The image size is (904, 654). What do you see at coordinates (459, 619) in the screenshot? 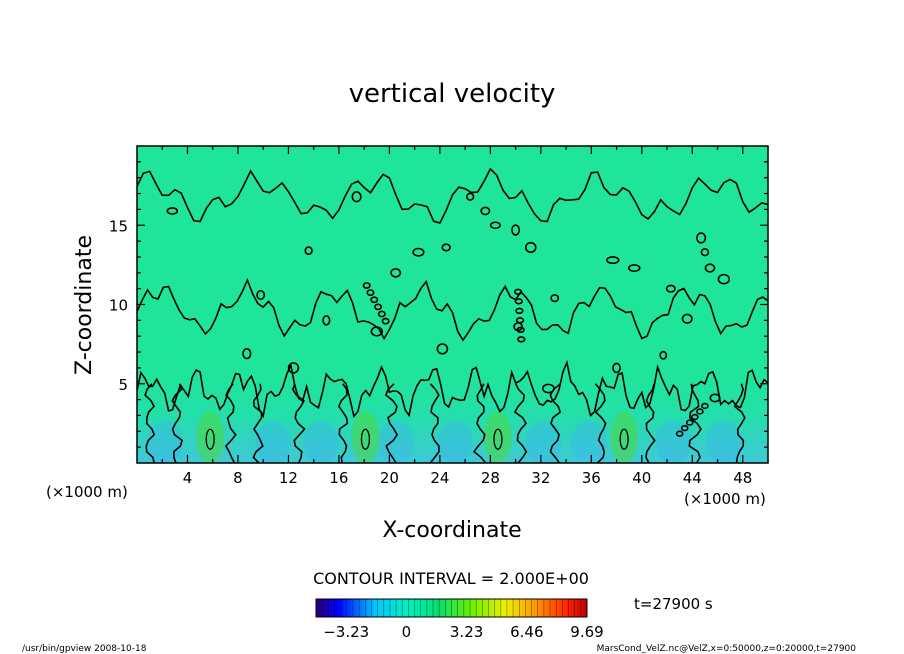
I see `colorbar: −3.23 0 3.23 6.46 9.69` at bounding box center [459, 619].